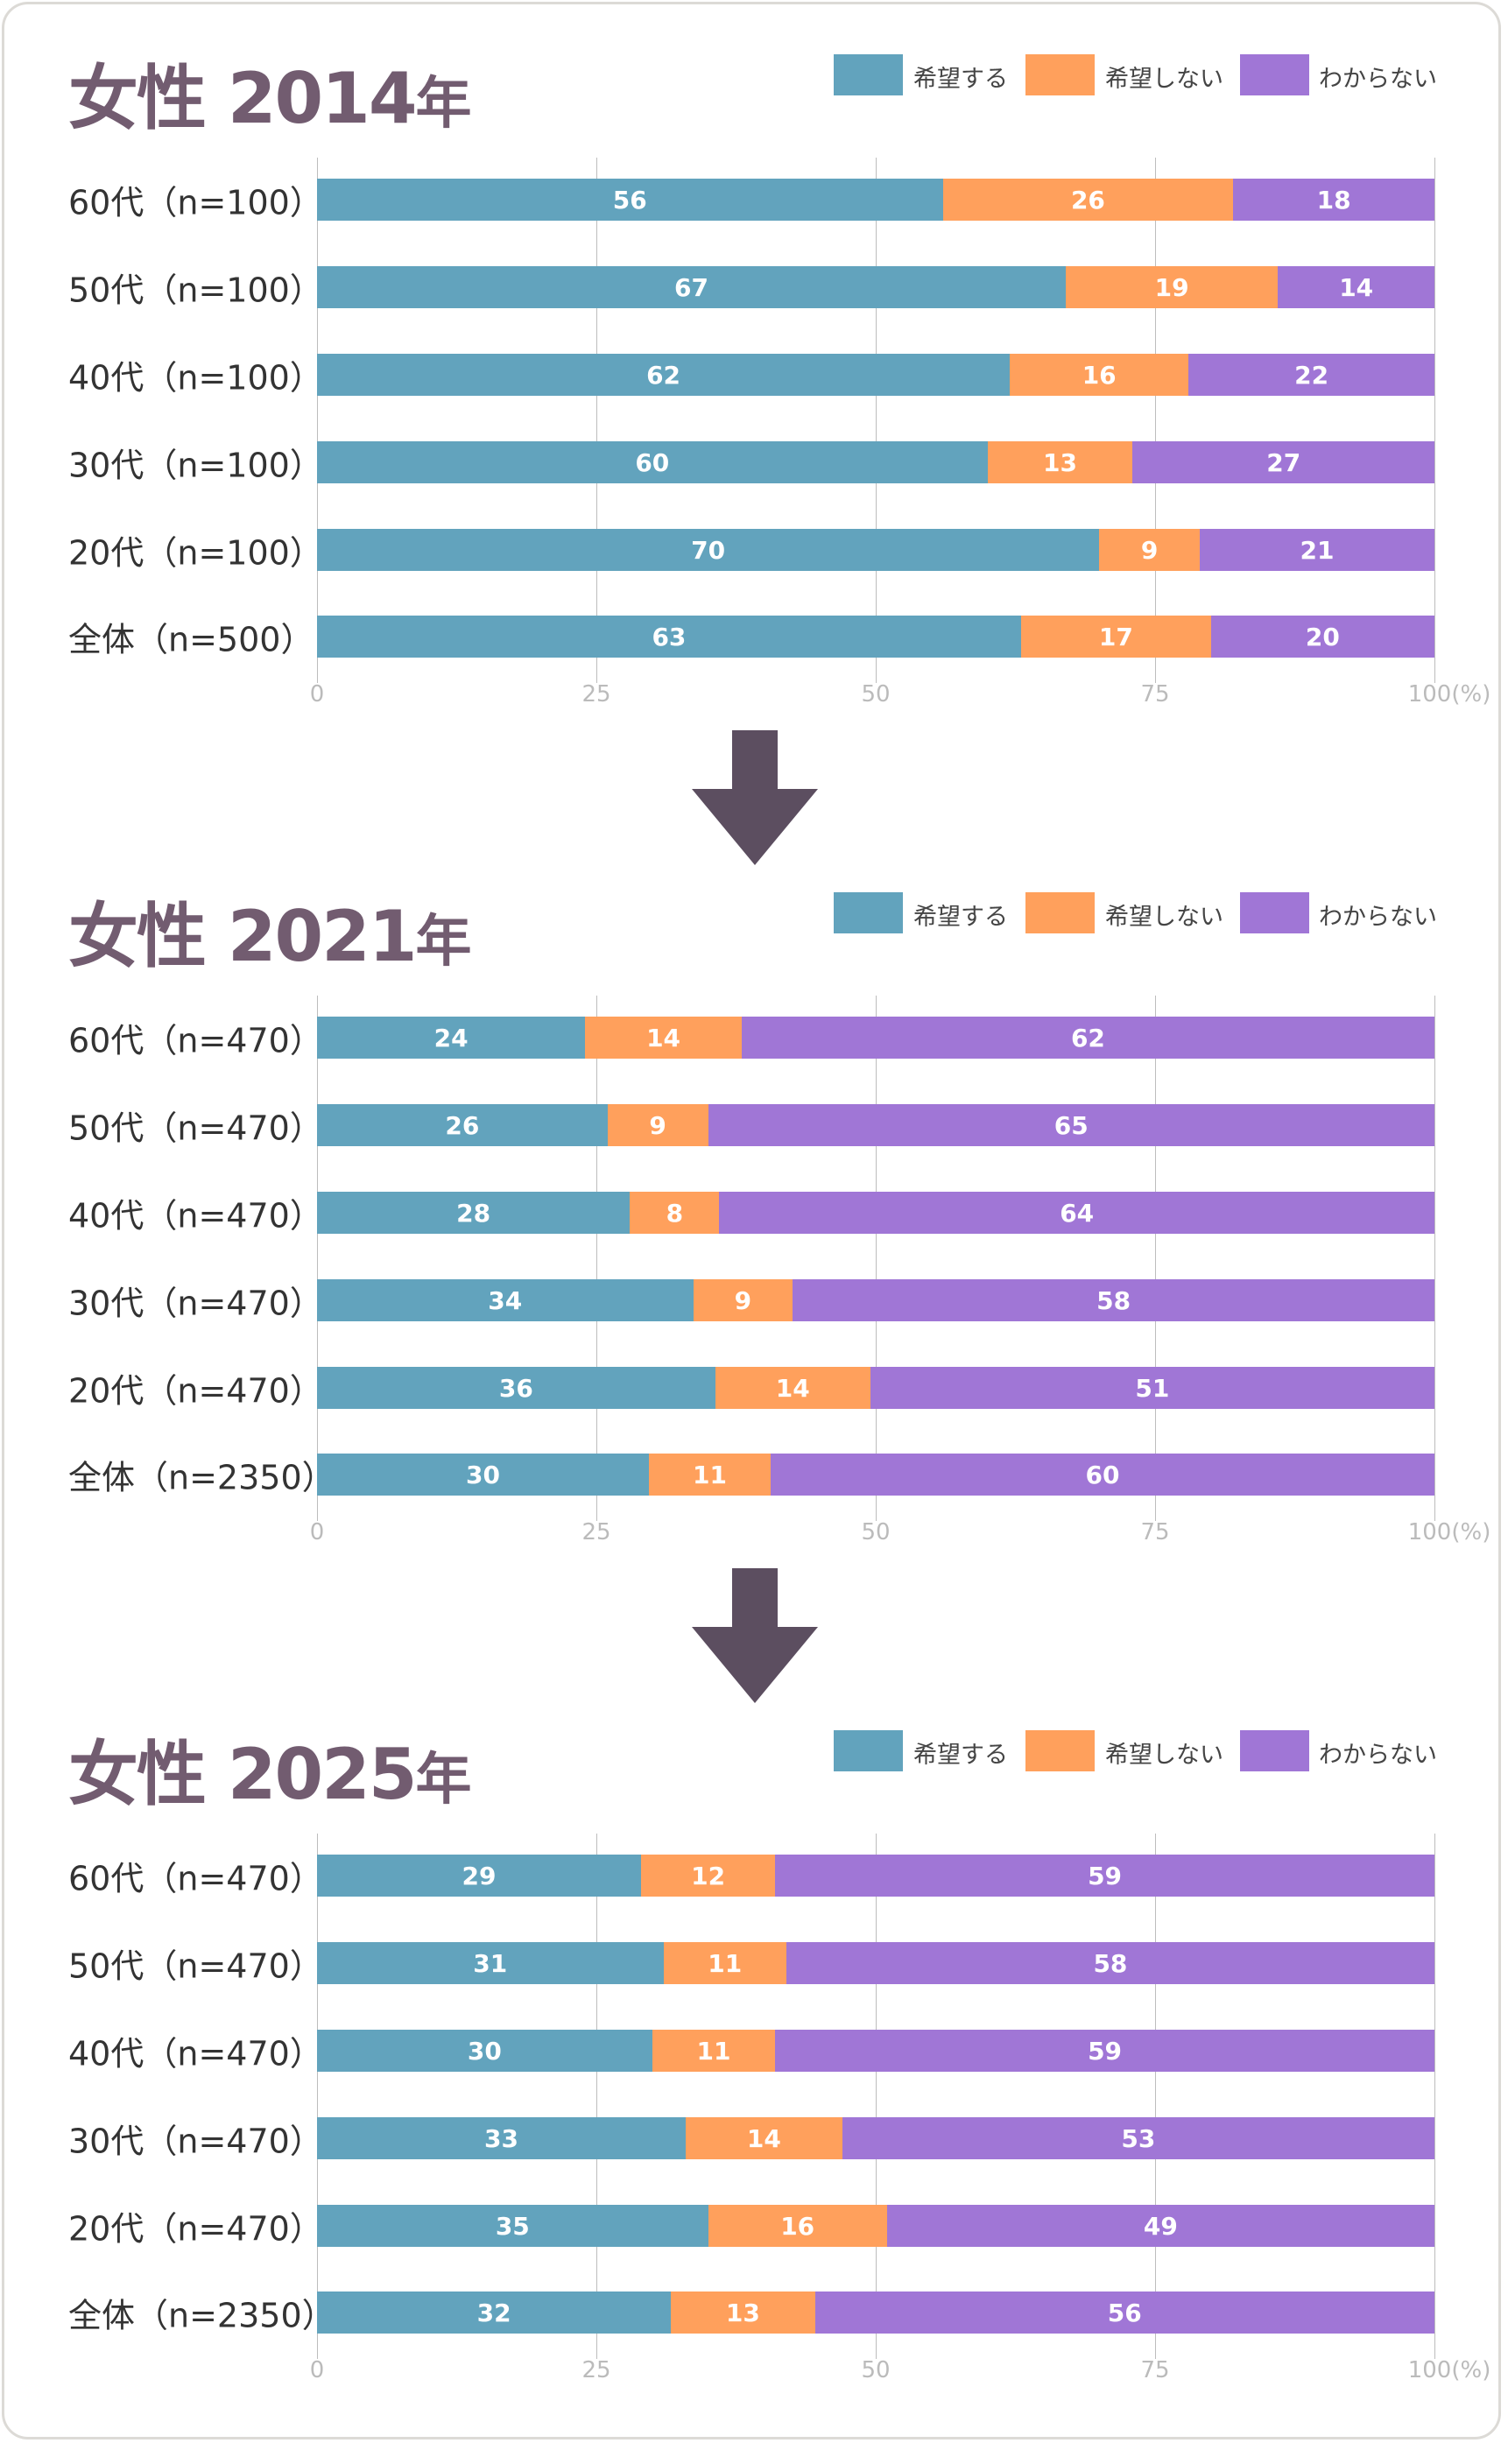 This screenshot has height=2464, width=1508. I want to click on bar-segment-hope: 29, so click(480, 1876).